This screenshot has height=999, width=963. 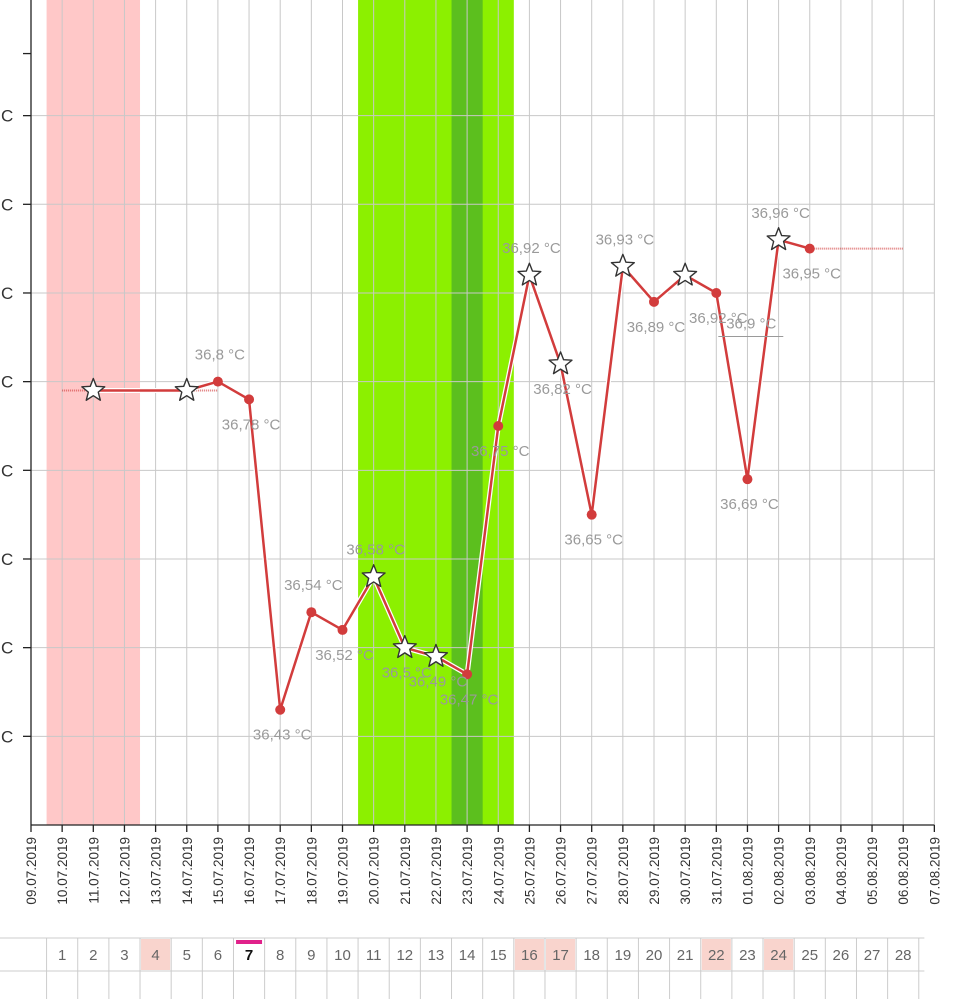 What do you see at coordinates (374, 955) in the screenshot?
I see `cycle-day-label: 11` at bounding box center [374, 955].